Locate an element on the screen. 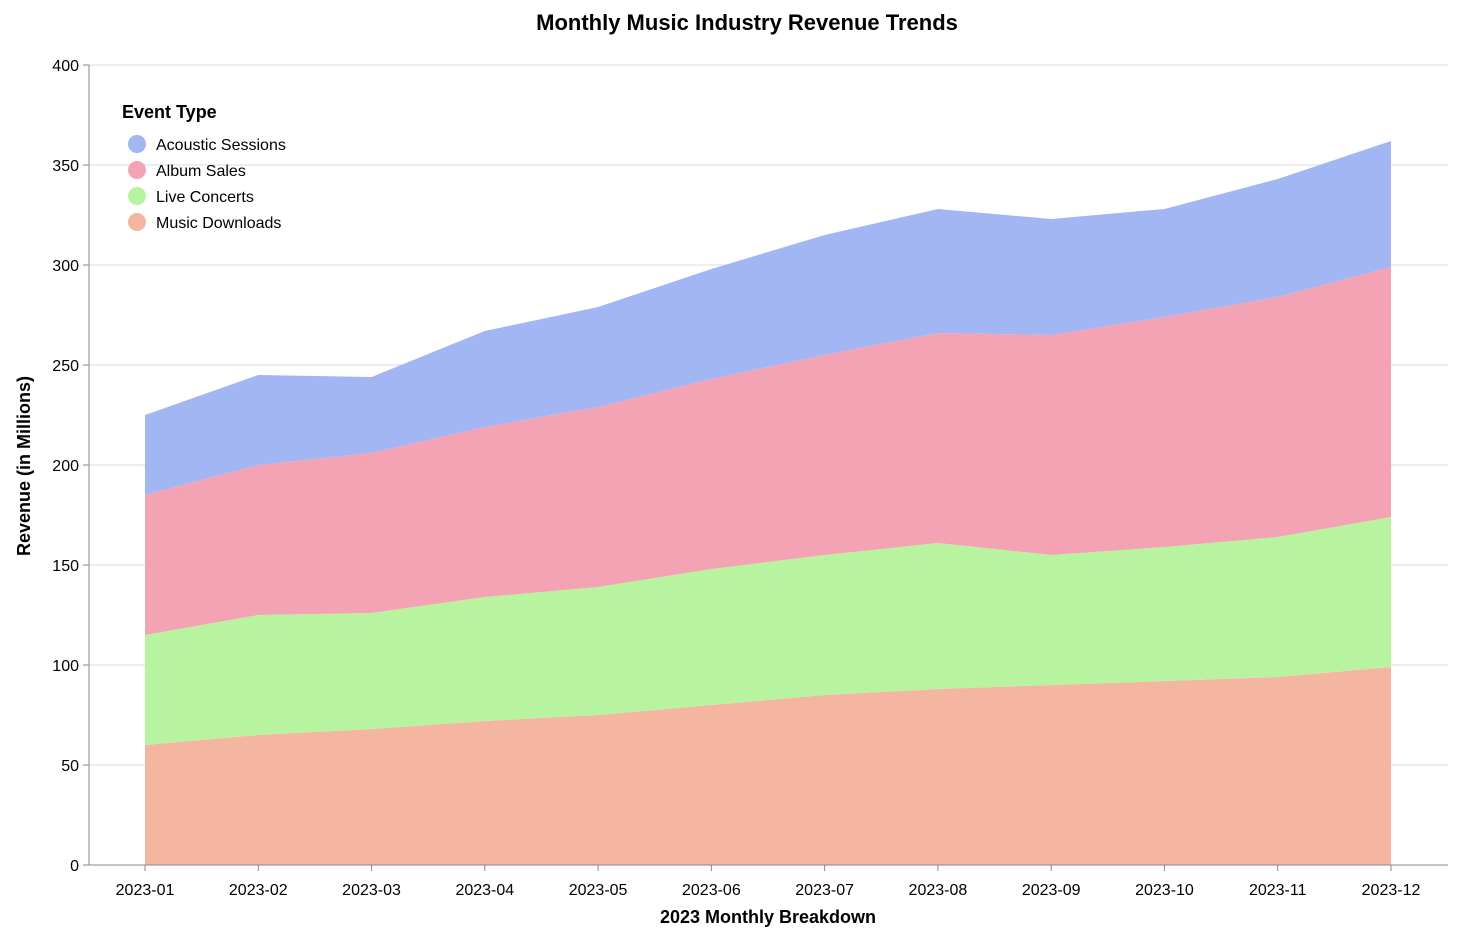  y-tick-label: 100 is located at coordinates (65, 666).